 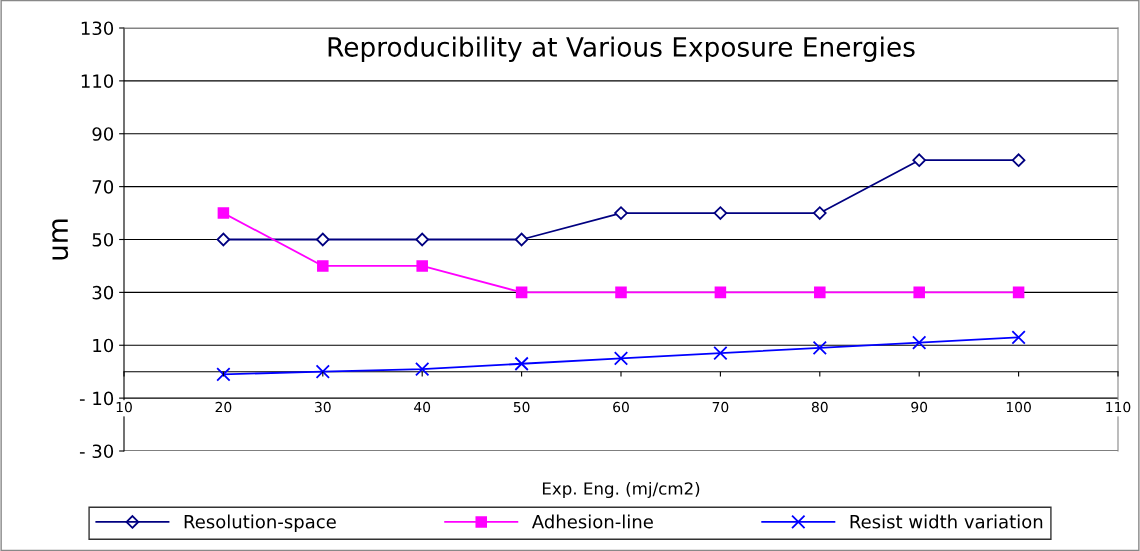 I want to click on legend-label: Resist width variation, so click(x=946, y=521).